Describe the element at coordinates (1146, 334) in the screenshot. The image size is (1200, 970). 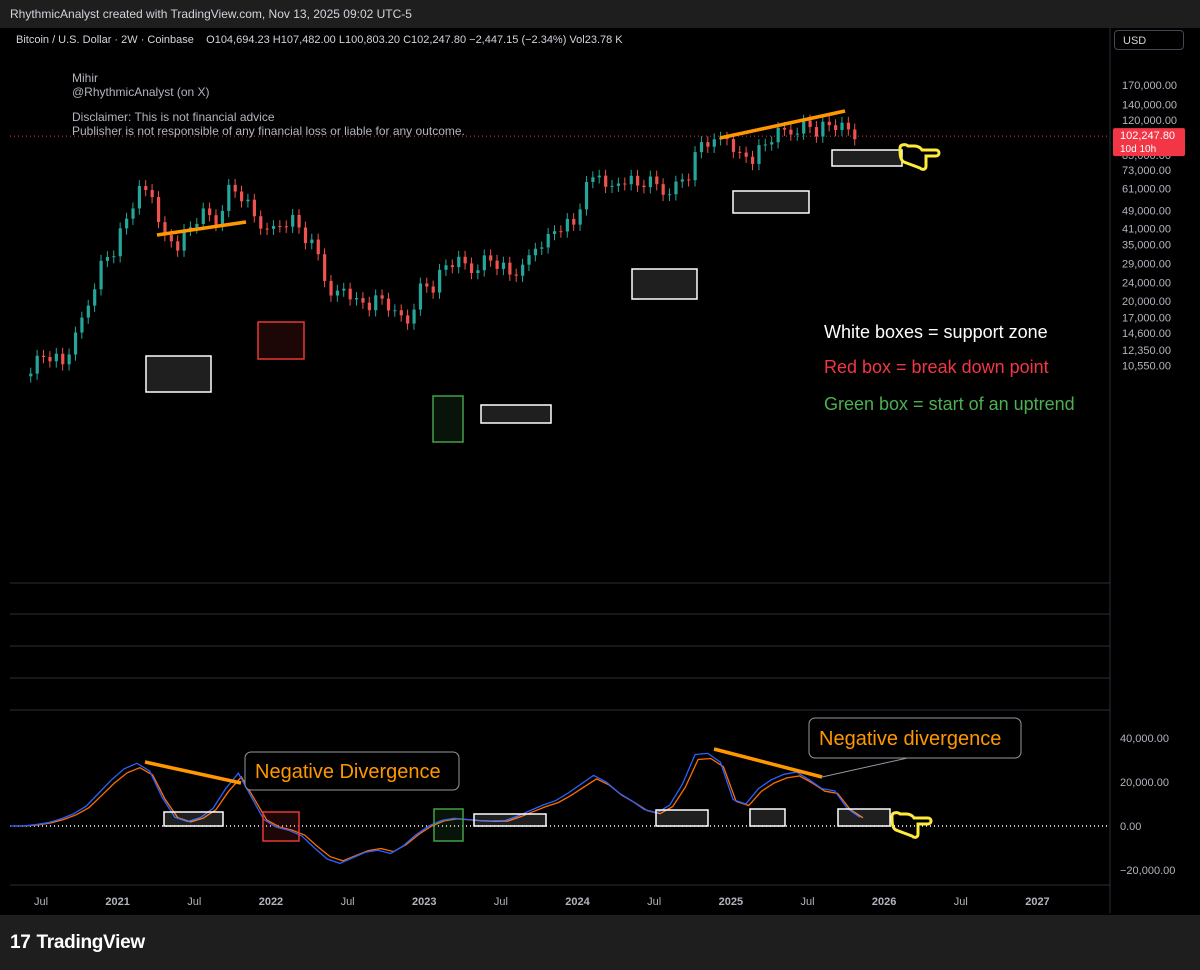
I see `price-axis-label: 14,600.00` at that location.